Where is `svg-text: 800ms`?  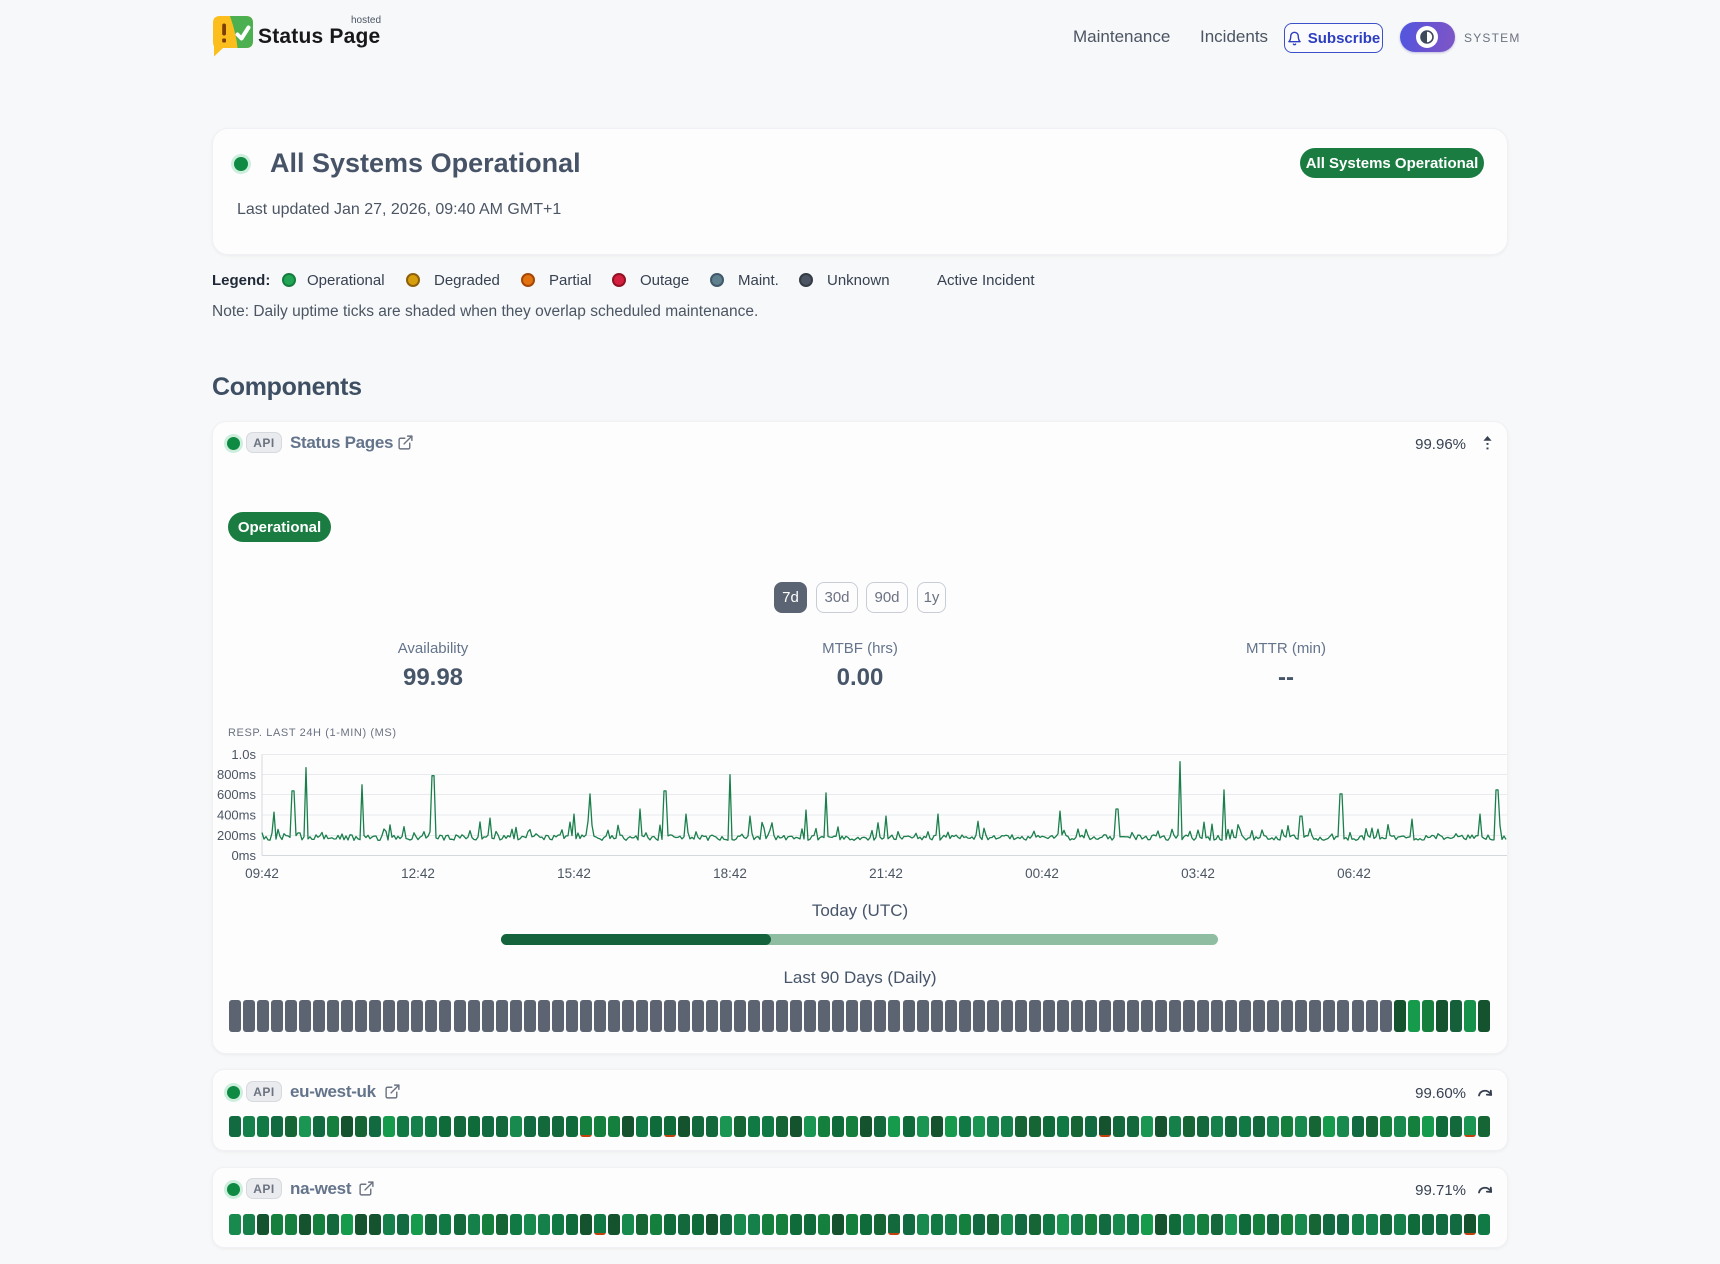
svg-text: 800ms is located at coordinates (237, 774).